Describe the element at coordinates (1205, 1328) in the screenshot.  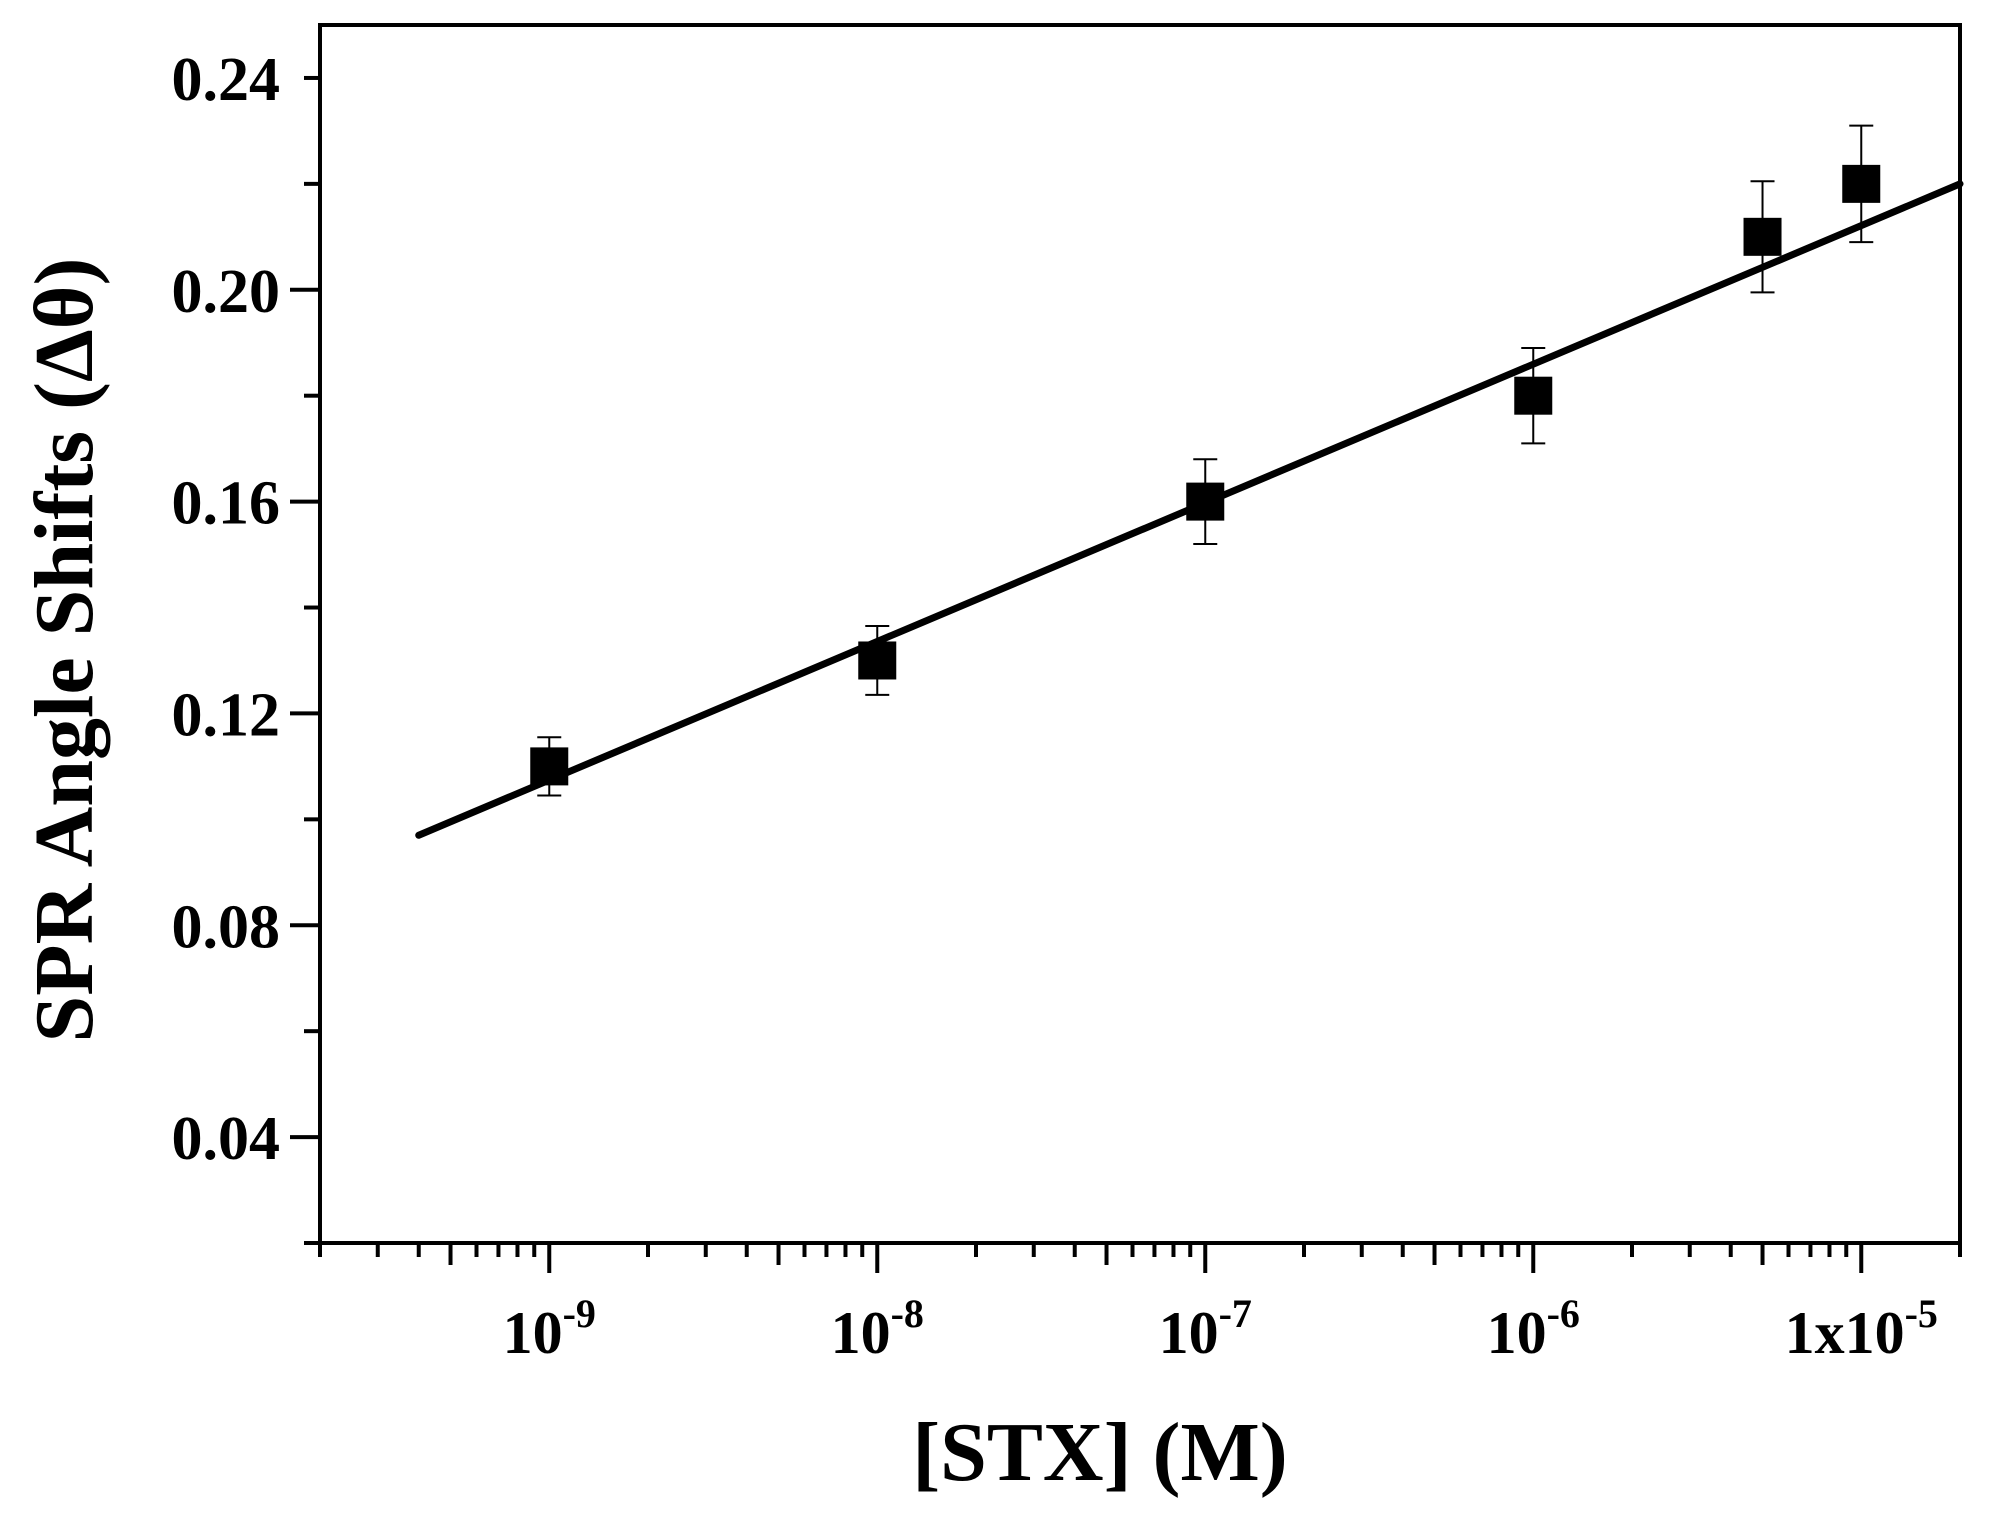
I see `x-tick-label: 10⁻⁷` at that location.